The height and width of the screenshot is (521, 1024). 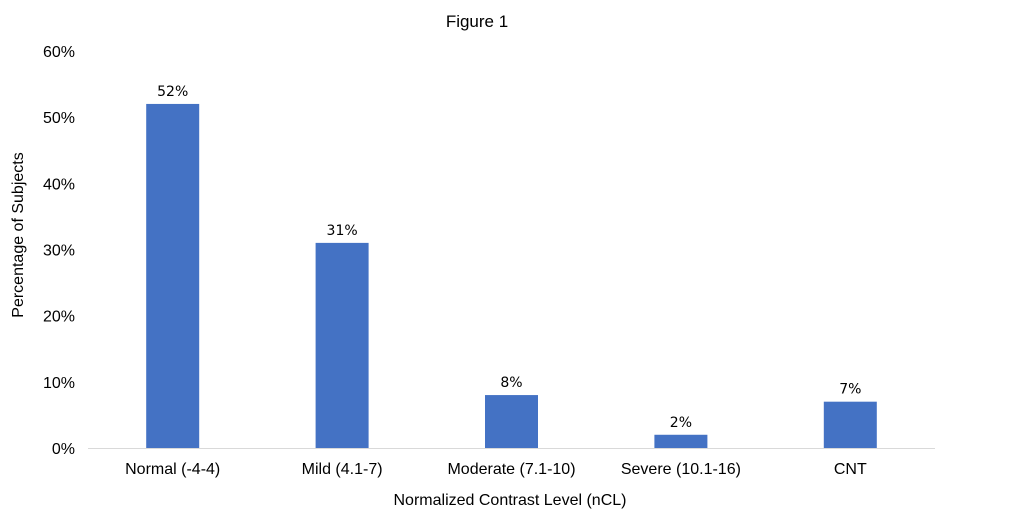 I want to click on x-tick-label: CNT, so click(x=850, y=469).